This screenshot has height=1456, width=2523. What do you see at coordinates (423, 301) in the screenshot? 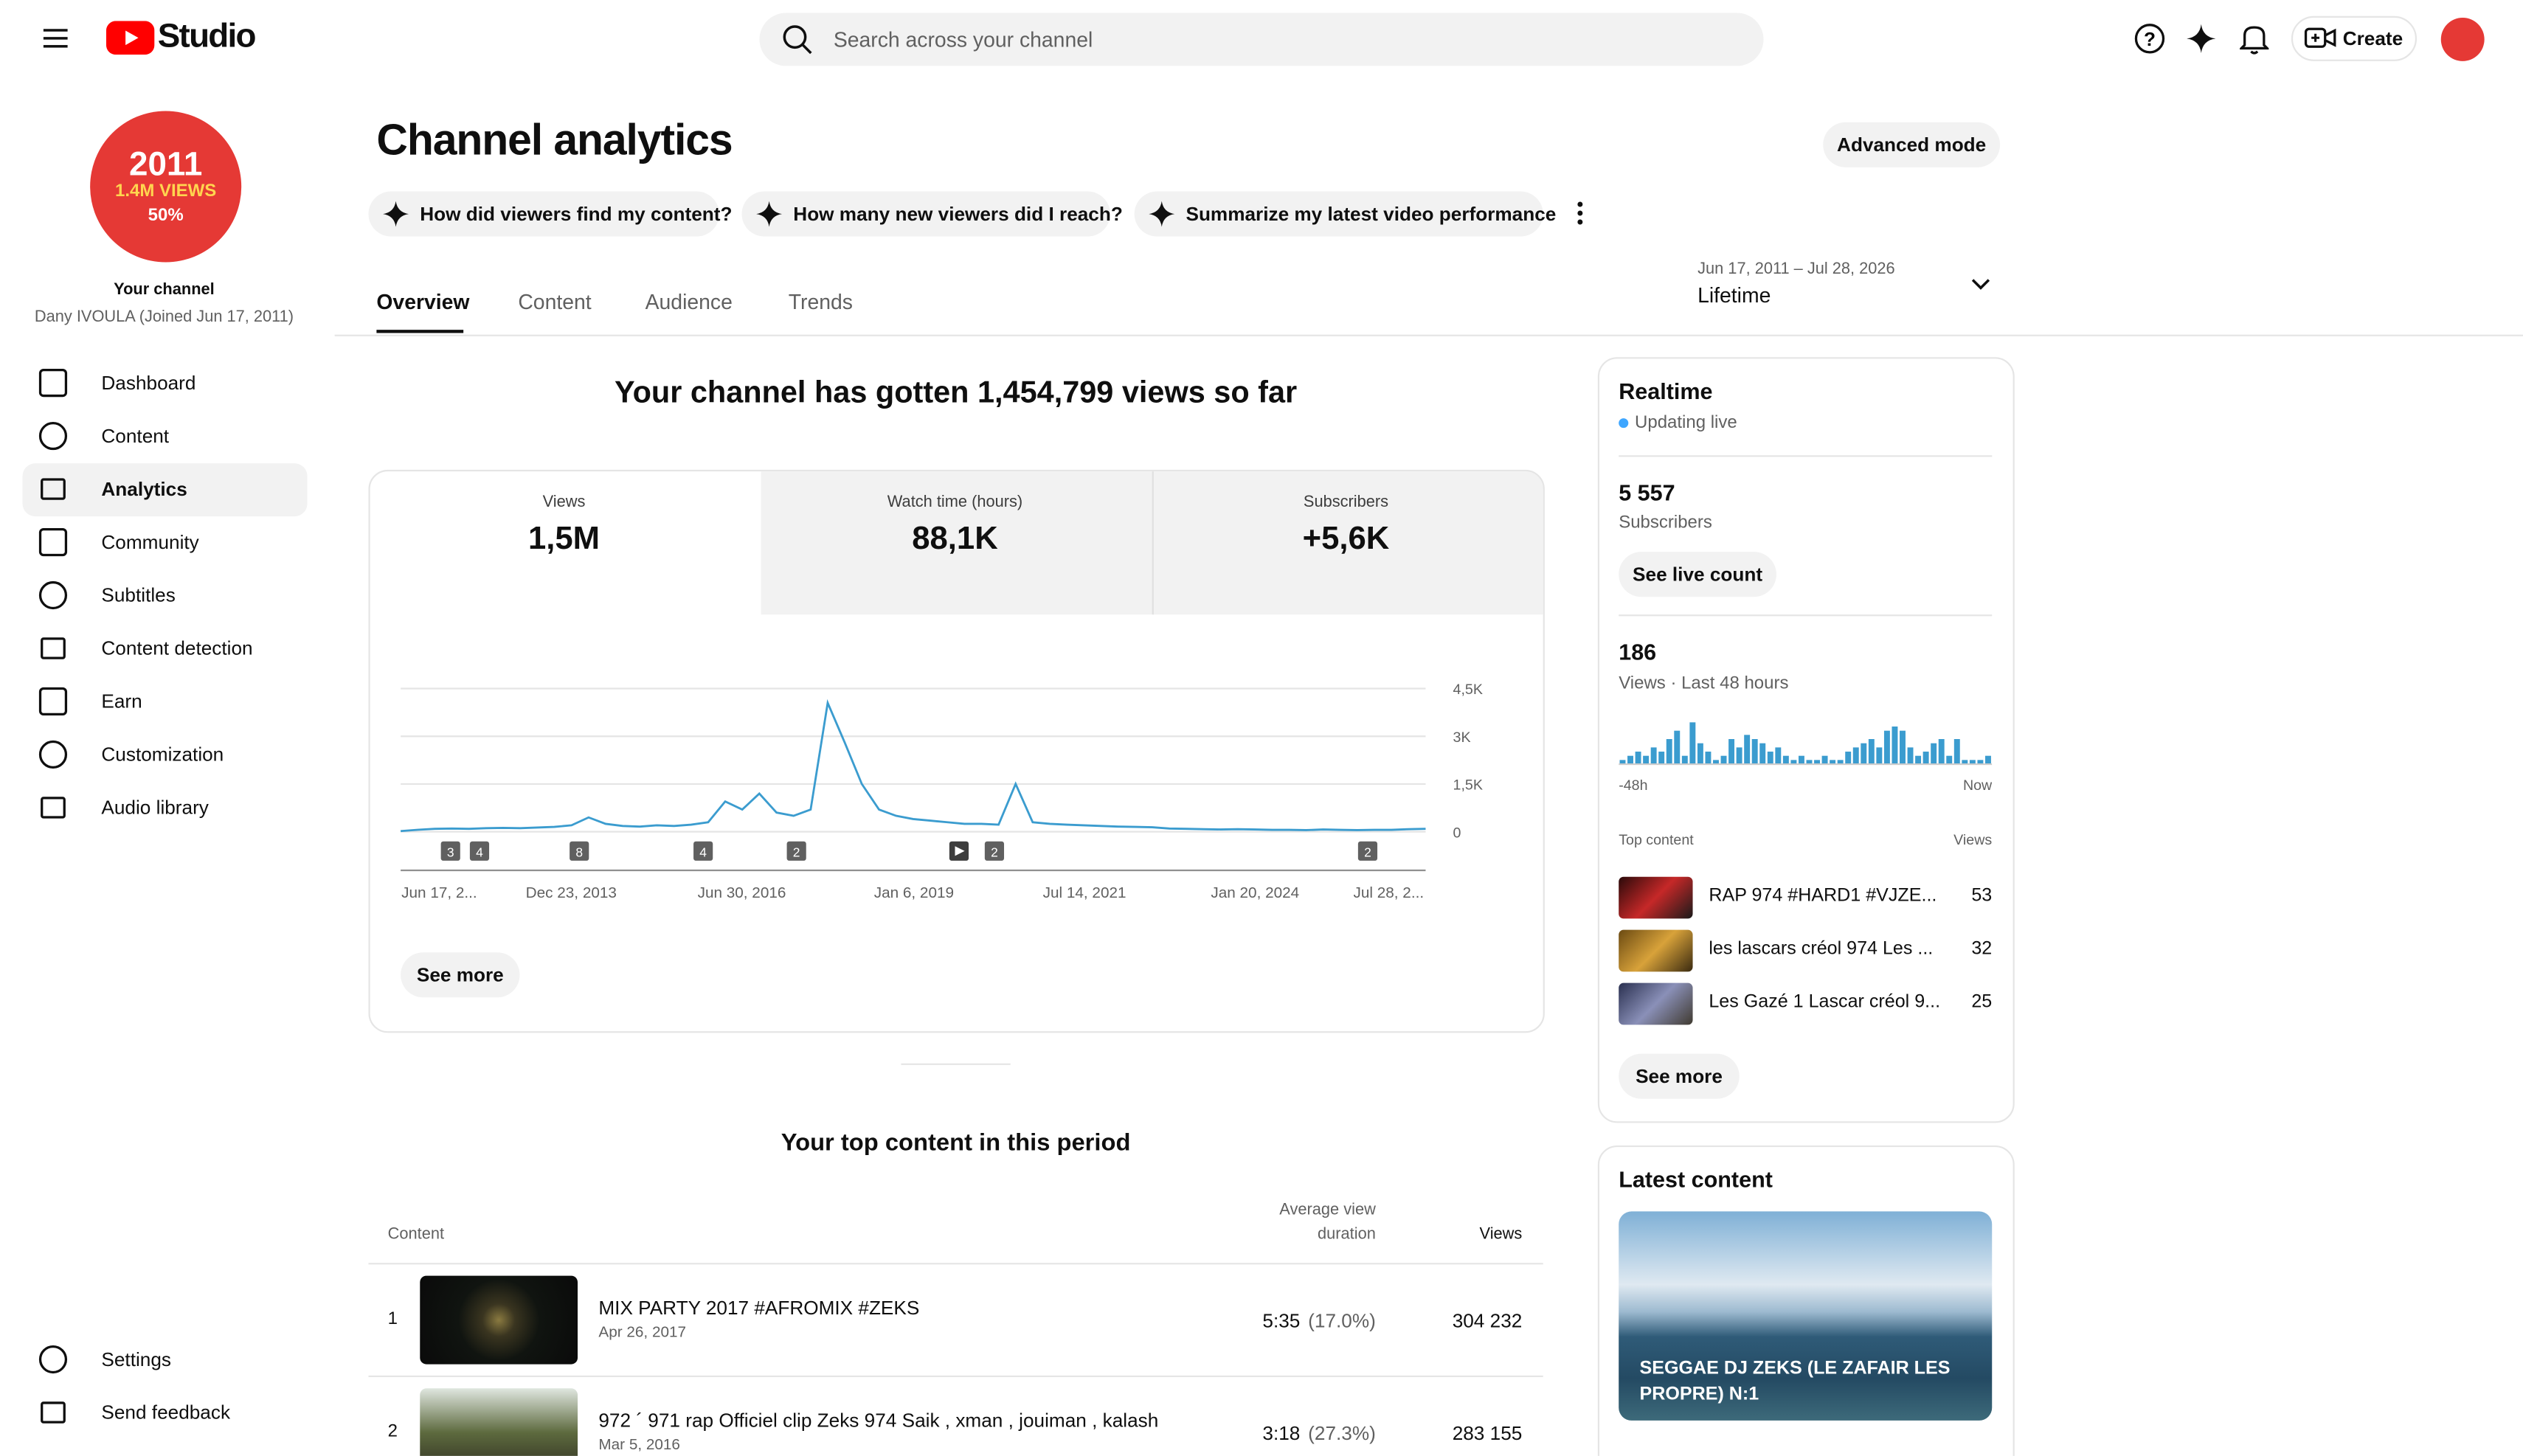
I see `tab: Overview` at bounding box center [423, 301].